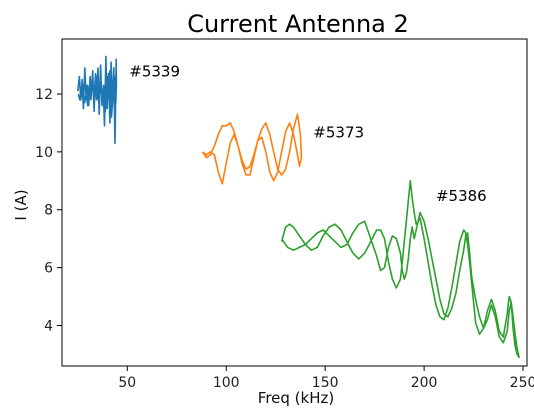  What do you see at coordinates (154, 72) in the screenshot?
I see `series-annotation-5339: #5339` at bounding box center [154, 72].